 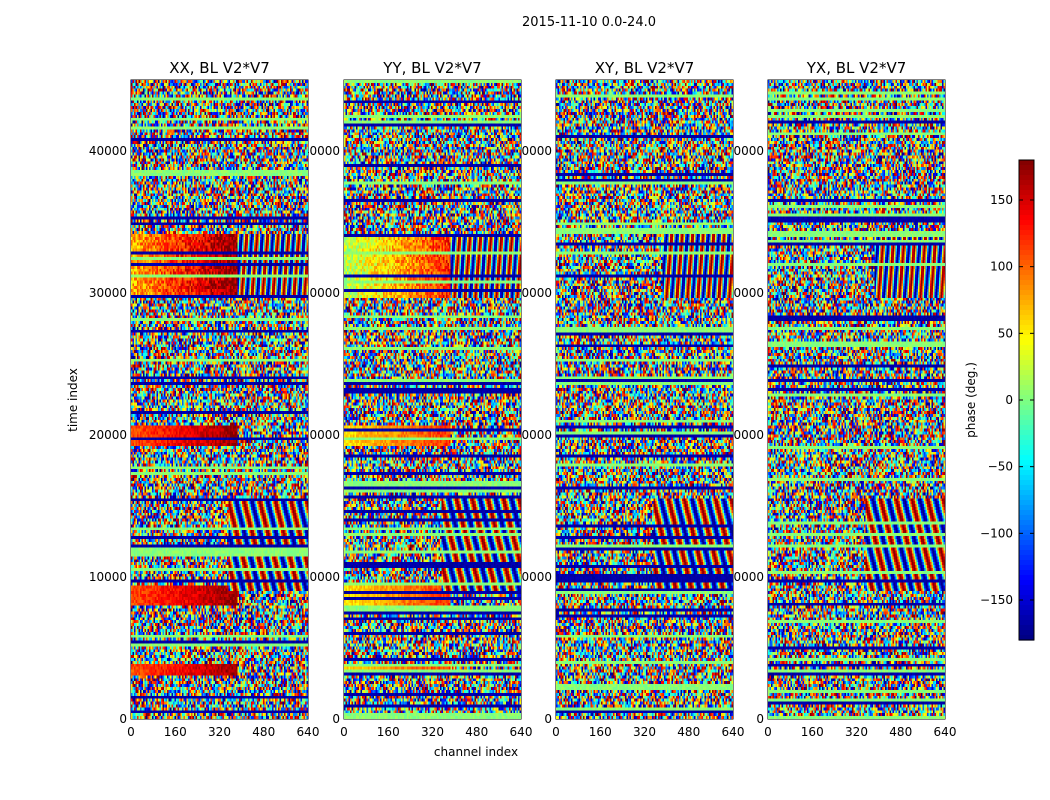 What do you see at coordinates (1001, 200) in the screenshot?
I see `colorbar-tick-label: 150` at bounding box center [1001, 200].